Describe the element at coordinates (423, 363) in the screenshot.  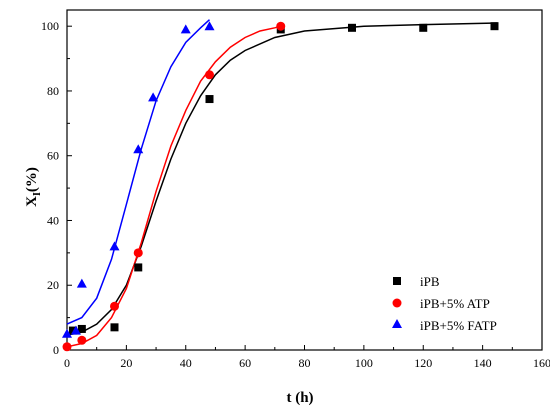
I see `x-tick-label: 120` at that location.